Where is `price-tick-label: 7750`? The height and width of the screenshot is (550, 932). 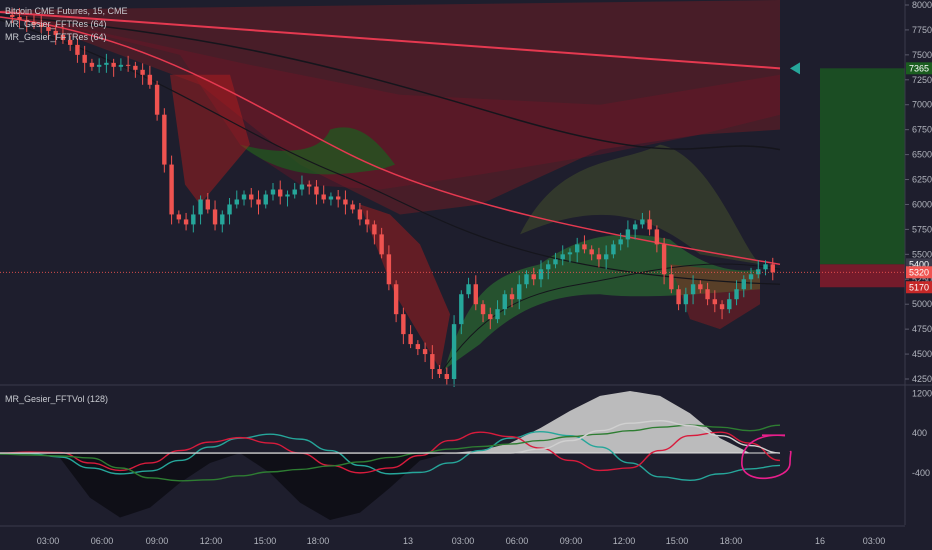
price-tick-label: 7750 is located at coordinates (922, 30).